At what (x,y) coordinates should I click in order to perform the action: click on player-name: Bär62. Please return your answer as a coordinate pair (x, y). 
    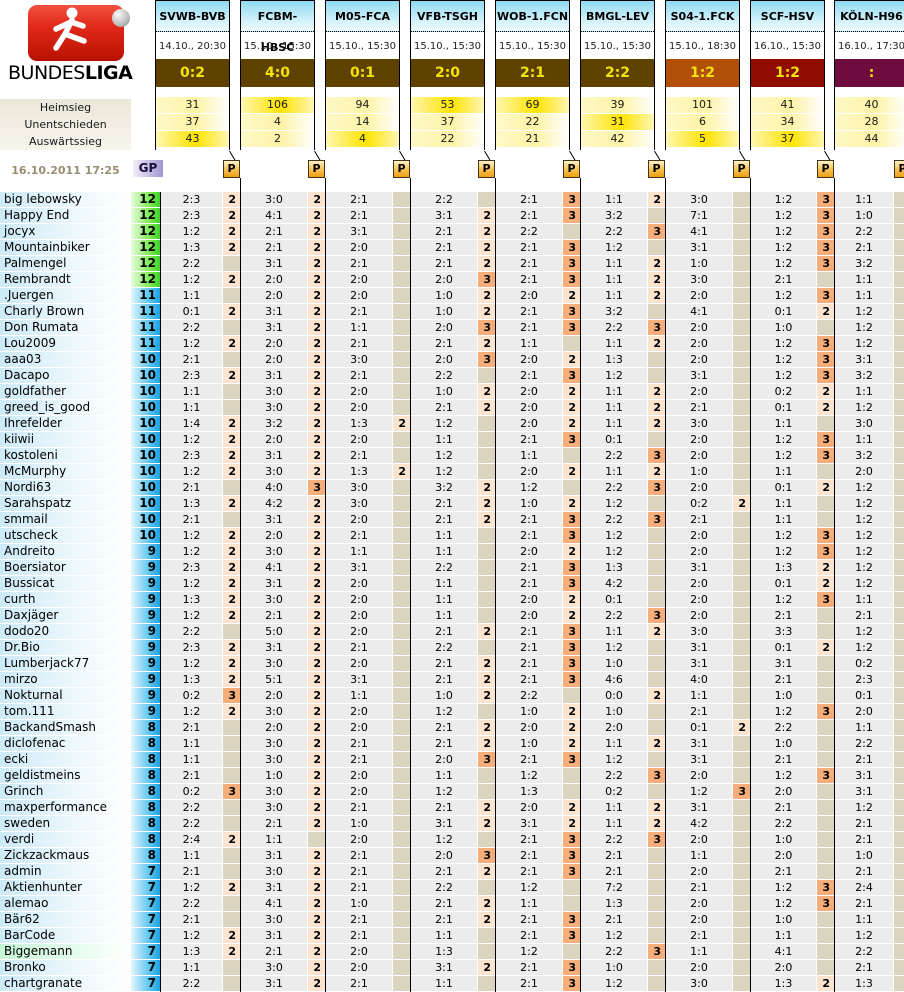
    Looking at the image, I should click on (65, 919).